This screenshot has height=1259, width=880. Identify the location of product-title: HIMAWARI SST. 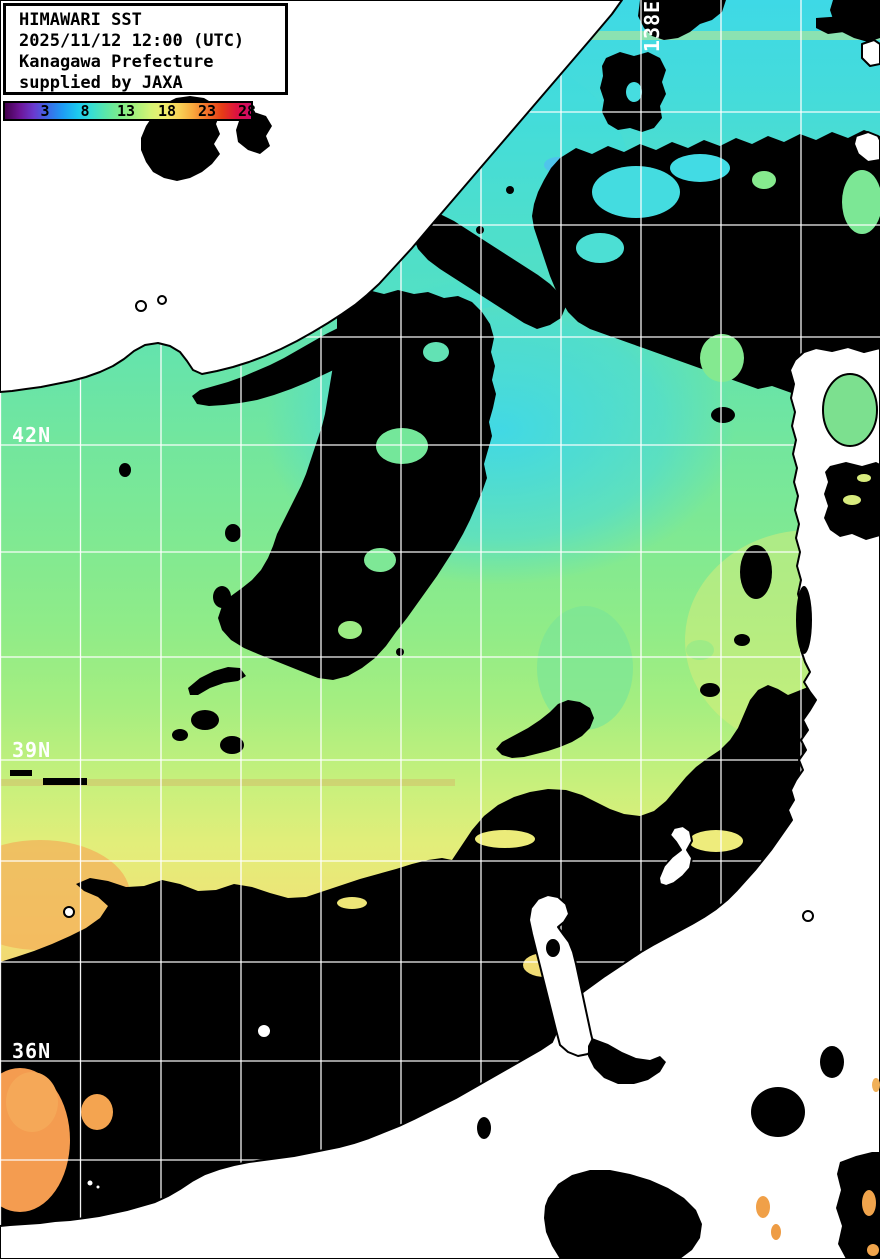
(80, 20).